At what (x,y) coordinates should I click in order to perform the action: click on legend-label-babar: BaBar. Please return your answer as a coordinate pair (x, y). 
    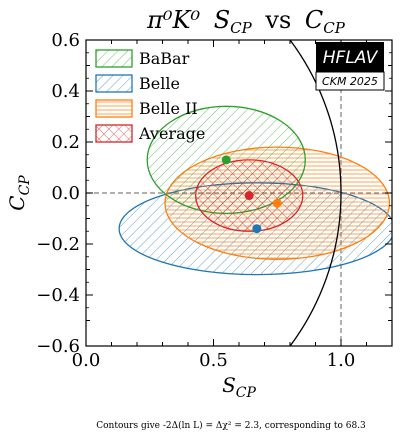
    Looking at the image, I should click on (164, 58).